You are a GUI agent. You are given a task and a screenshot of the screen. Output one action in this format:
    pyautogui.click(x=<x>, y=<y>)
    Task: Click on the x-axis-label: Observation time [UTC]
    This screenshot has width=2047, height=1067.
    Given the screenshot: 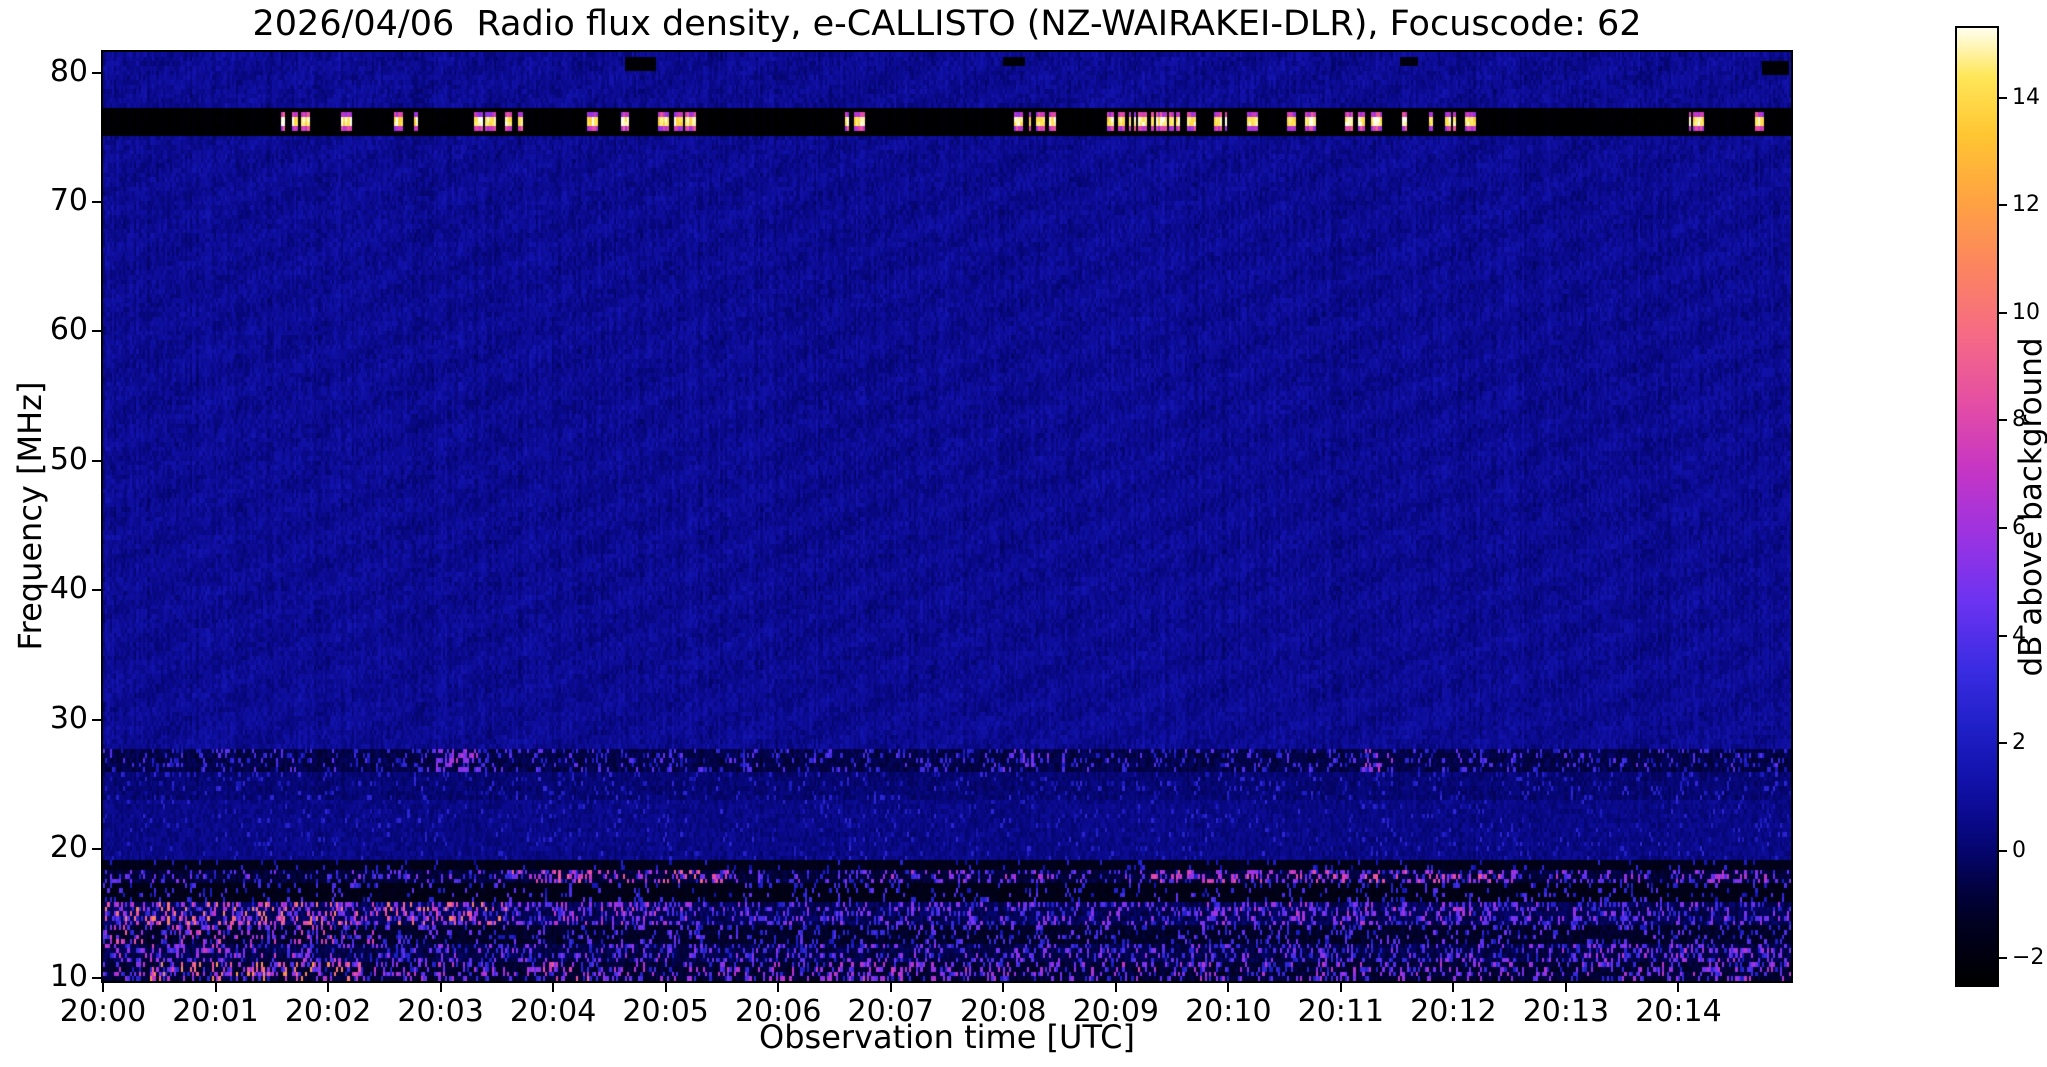 What is the action you would take?
    pyautogui.click(x=947, y=1037)
    